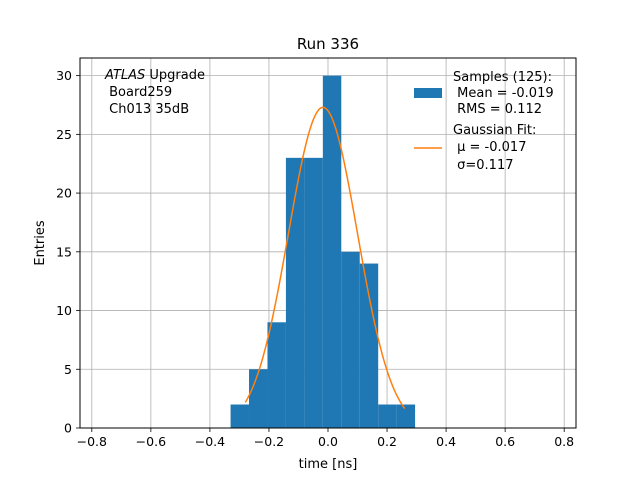  I want to click on board-label: Board259, so click(138, 92).